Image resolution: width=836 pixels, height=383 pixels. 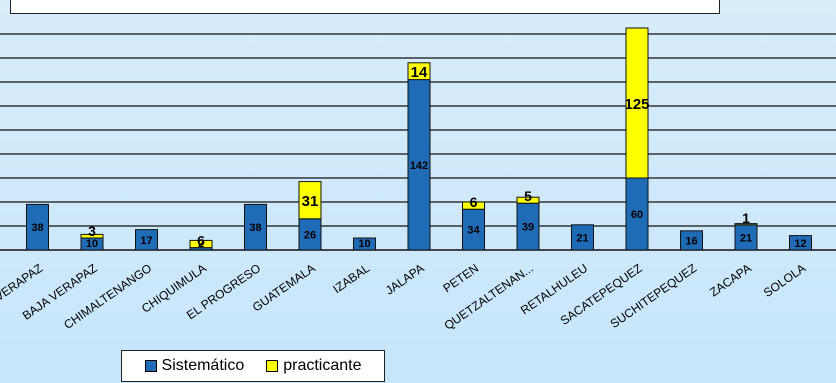 I want to click on legend-swatch-practicante, so click(x=272, y=366).